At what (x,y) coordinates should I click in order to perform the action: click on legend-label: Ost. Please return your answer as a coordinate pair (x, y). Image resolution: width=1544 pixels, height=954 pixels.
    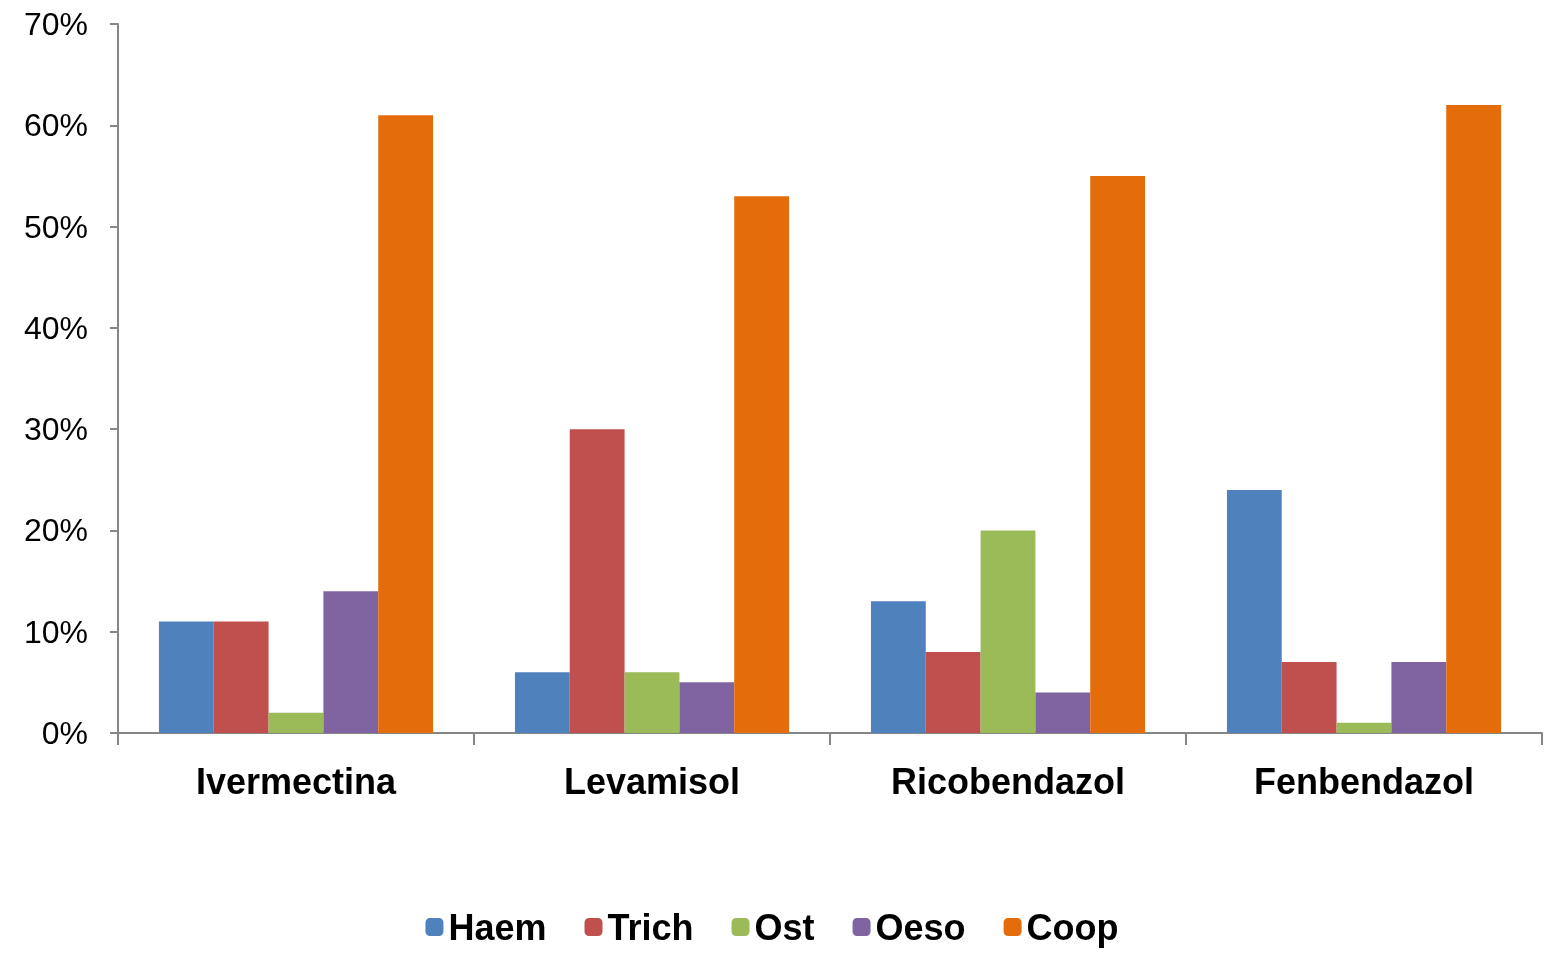
    Looking at the image, I should click on (784, 927).